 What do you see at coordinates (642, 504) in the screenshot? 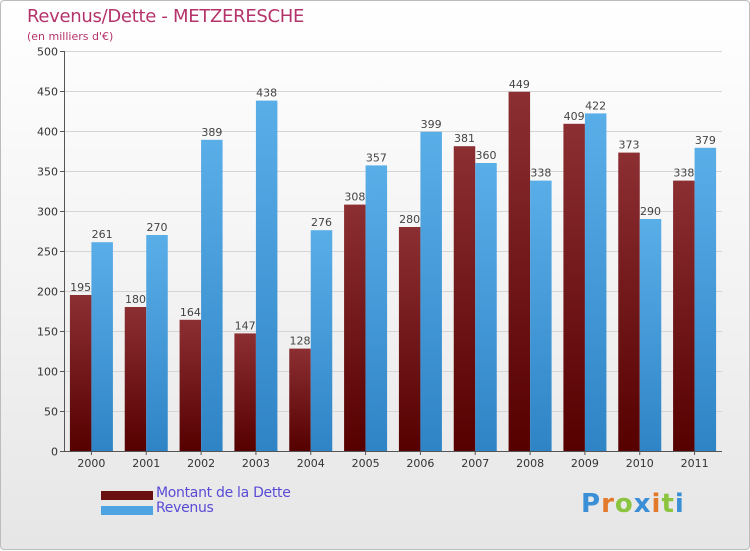
I see `logo-letter: x` at bounding box center [642, 504].